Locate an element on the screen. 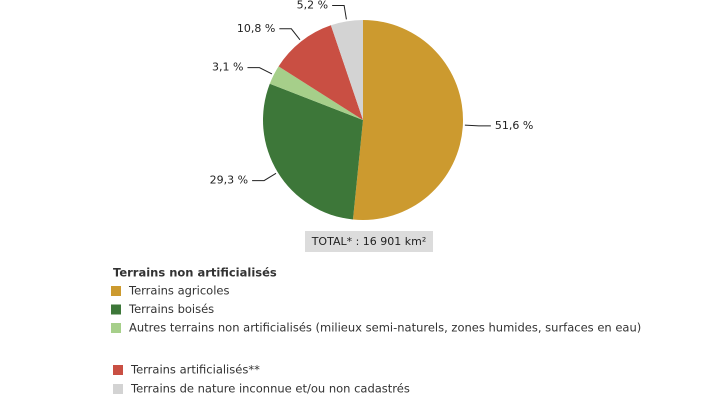 The height and width of the screenshot is (400, 725). data-label: 5,2 % is located at coordinates (312, 6).